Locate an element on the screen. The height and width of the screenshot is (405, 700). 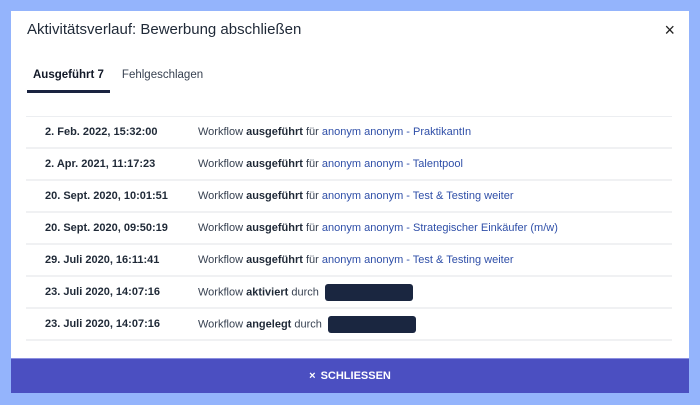
row-target-link: anonym anonym - Talentpool is located at coordinates (392, 164).